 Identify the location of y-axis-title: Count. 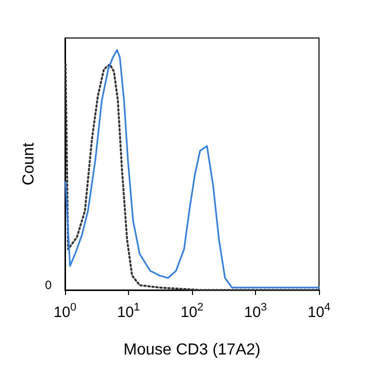
(29, 164).